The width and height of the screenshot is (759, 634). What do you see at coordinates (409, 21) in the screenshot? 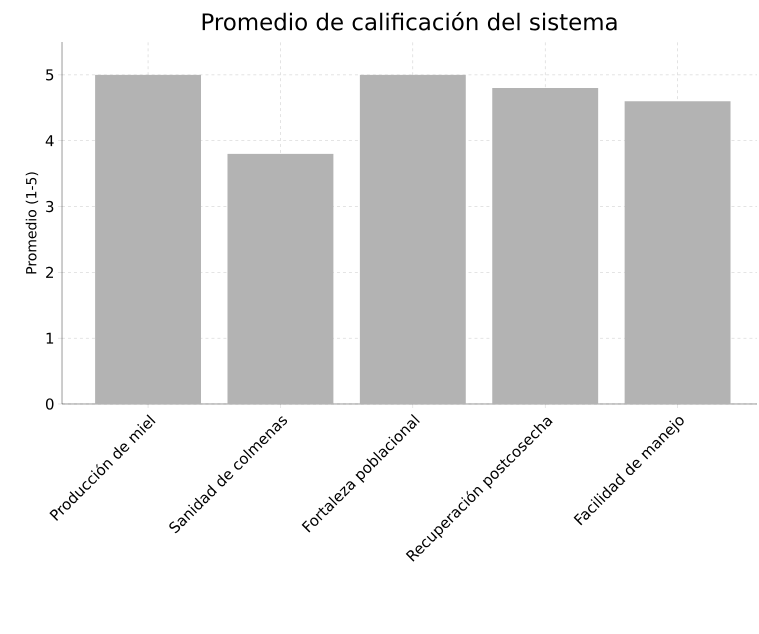
I see `chart-title: Promedio de calificación del sistema` at bounding box center [409, 21].